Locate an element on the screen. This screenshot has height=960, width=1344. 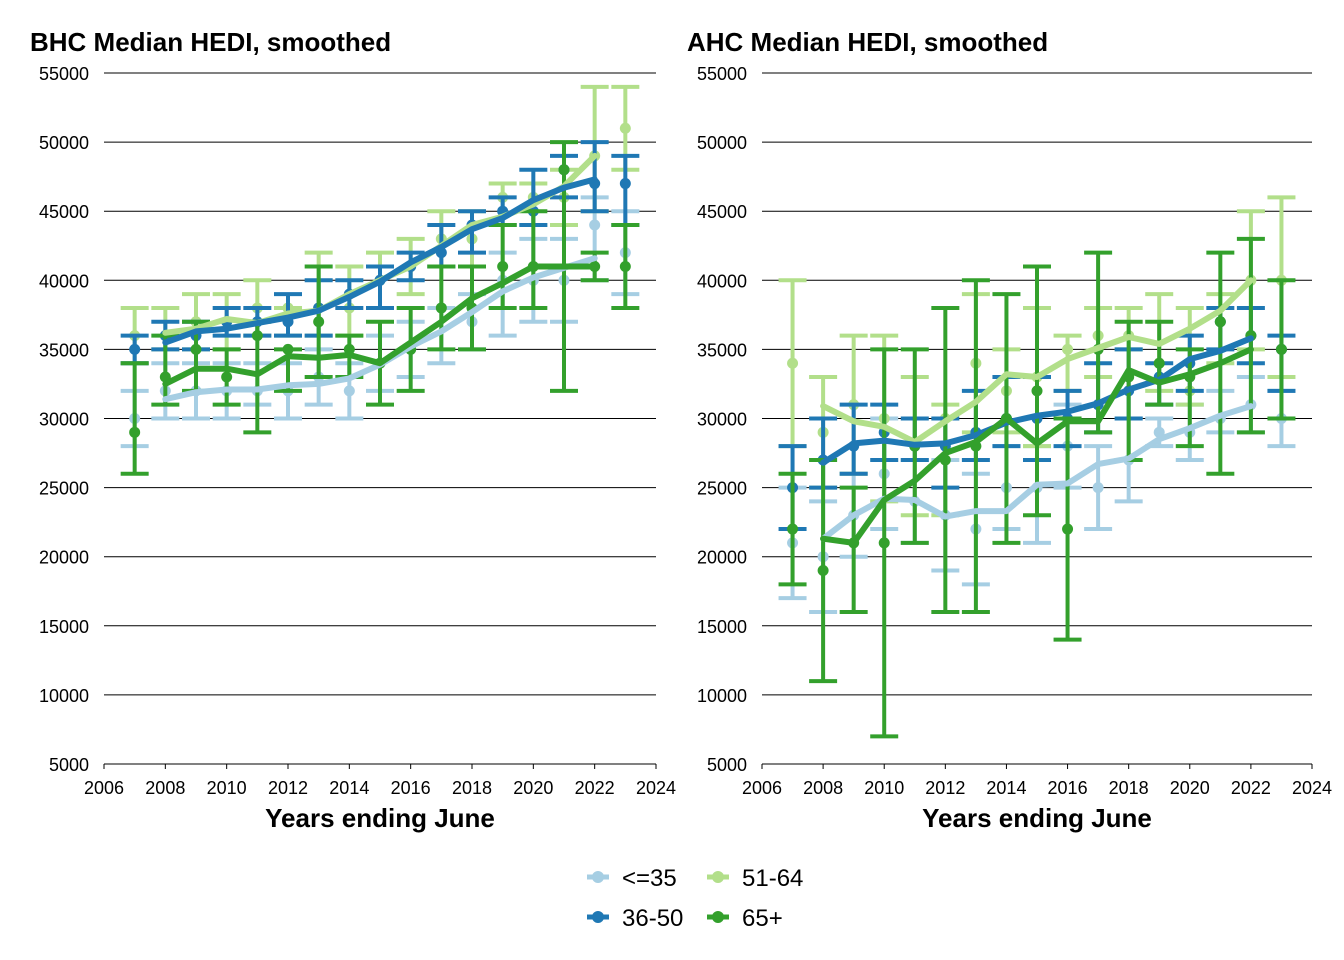
chart-title: AHC Median HEDI, smoothed is located at coordinates (867, 42).